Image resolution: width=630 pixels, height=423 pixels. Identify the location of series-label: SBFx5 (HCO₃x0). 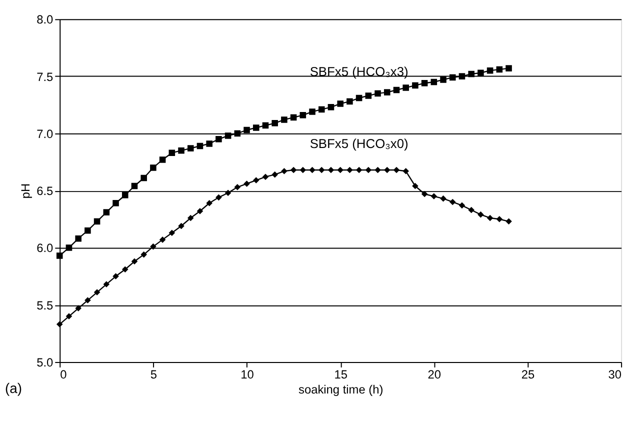
(359, 144).